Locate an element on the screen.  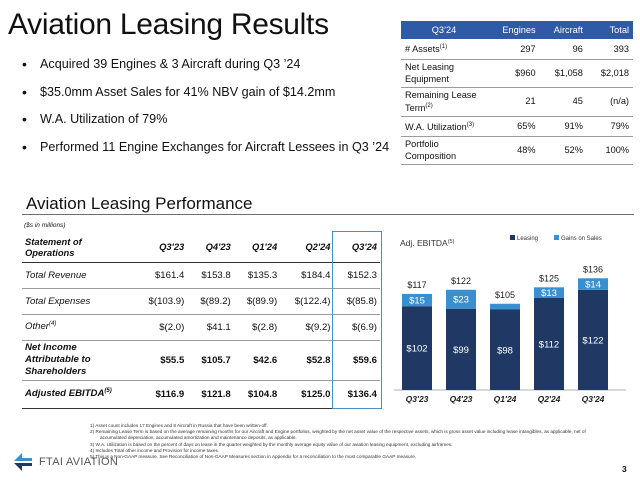
ops-row-label: Total Expenses is located at coordinates (78, 301).